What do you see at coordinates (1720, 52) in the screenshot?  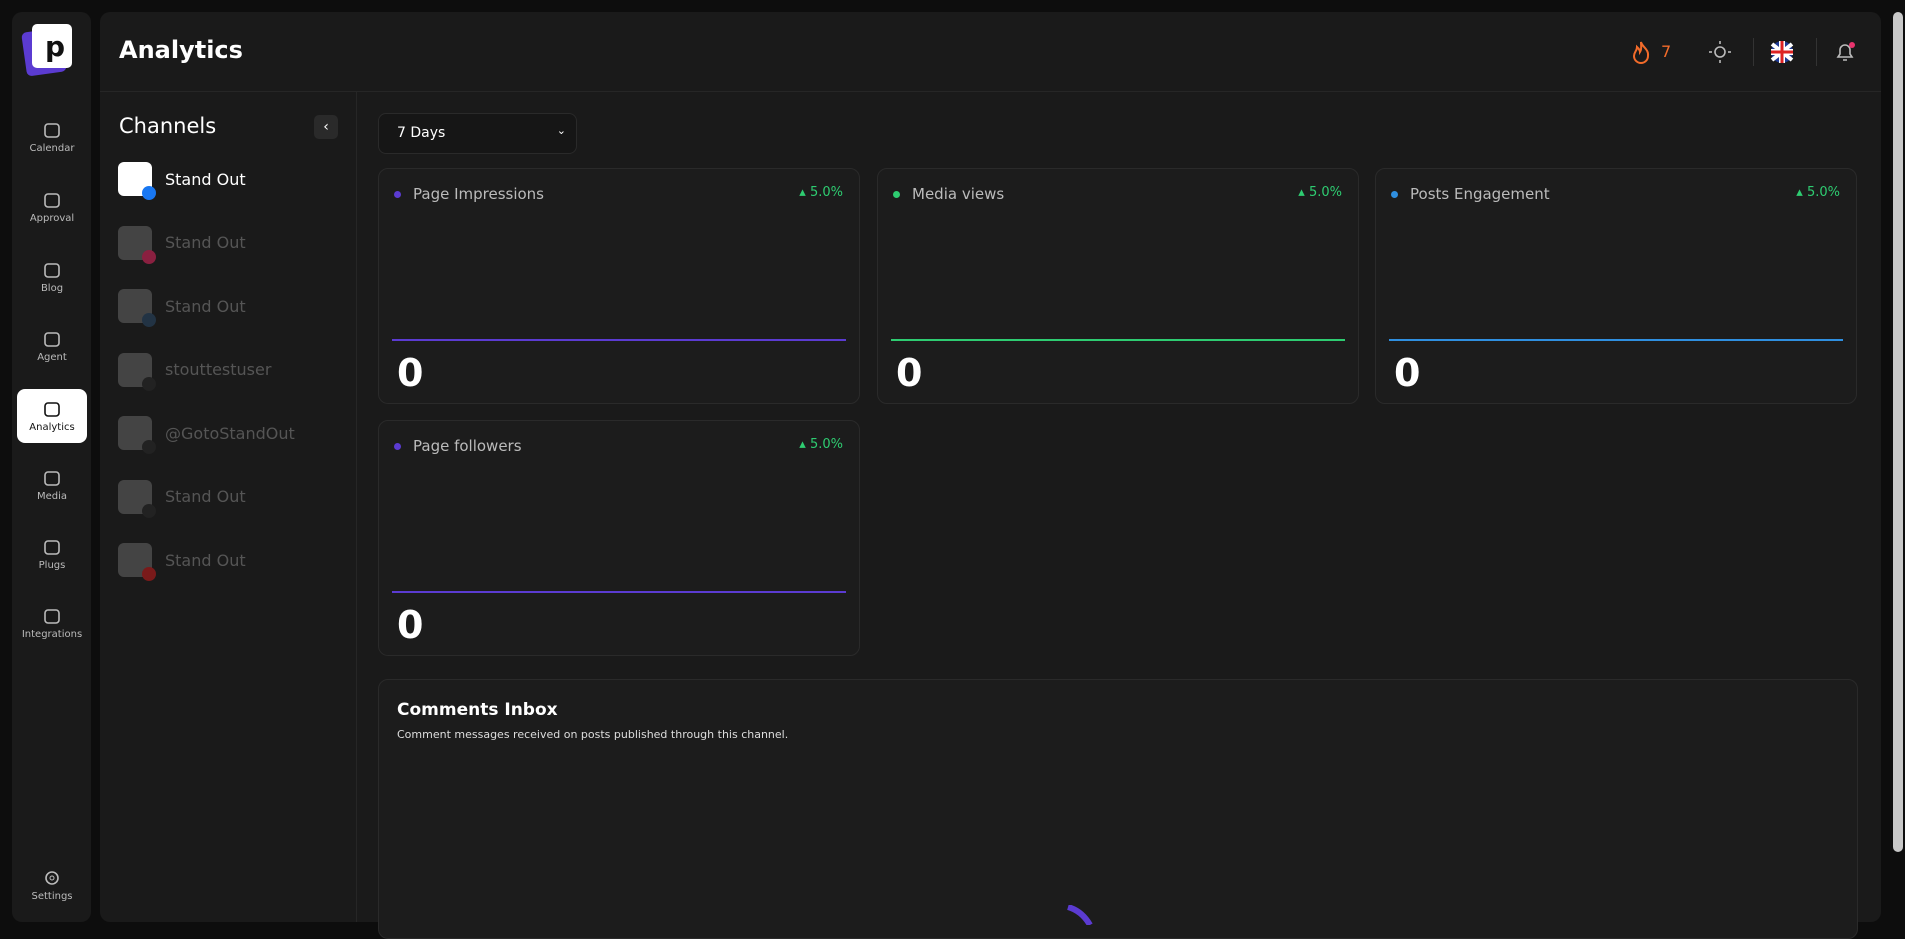 I see `theme-toggle` at bounding box center [1720, 52].